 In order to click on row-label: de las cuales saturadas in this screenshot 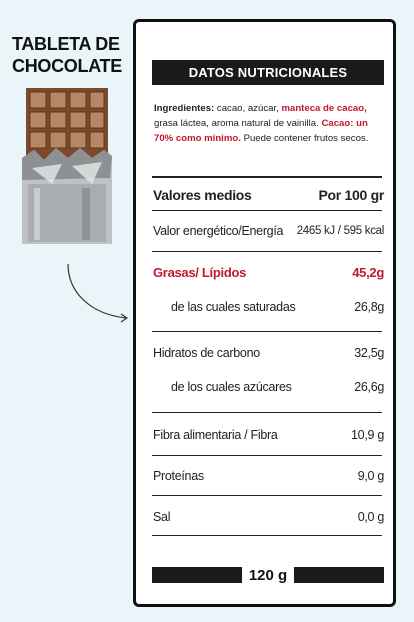, I will do `click(233, 307)`.